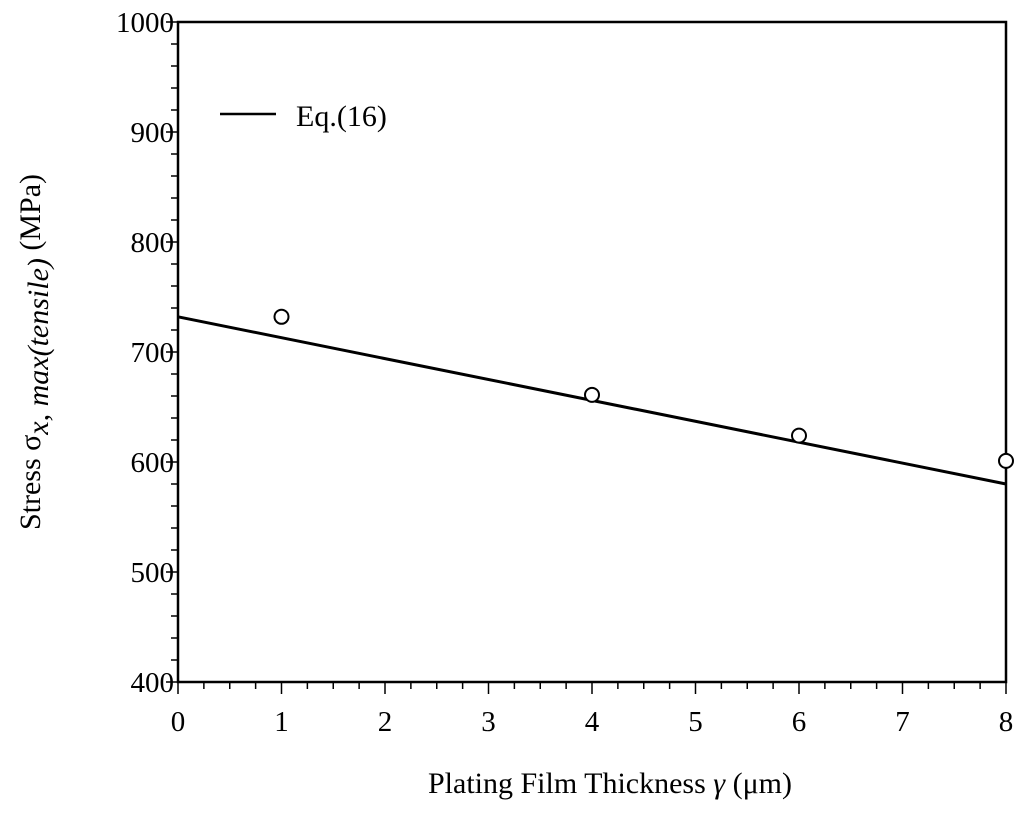 The height and width of the screenshot is (813, 1024). What do you see at coordinates (902, 722) in the screenshot?
I see `x-tick-label: 7` at bounding box center [902, 722].